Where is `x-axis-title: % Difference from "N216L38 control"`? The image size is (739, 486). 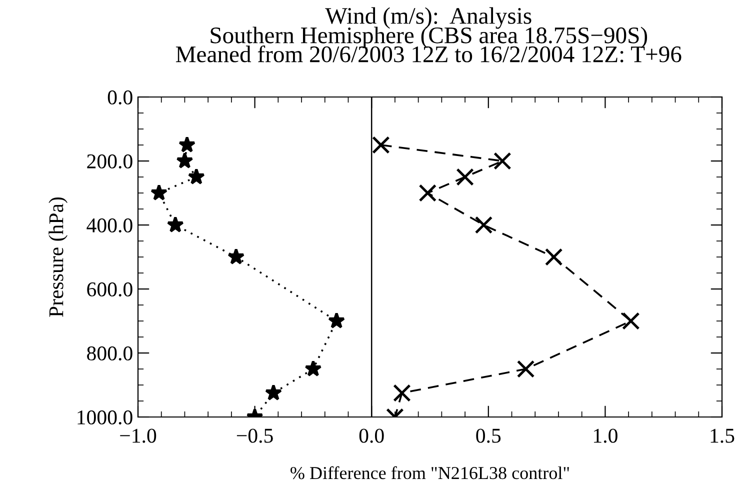 x-axis-title: % Difference from "N216L38 control" is located at coordinates (429, 473).